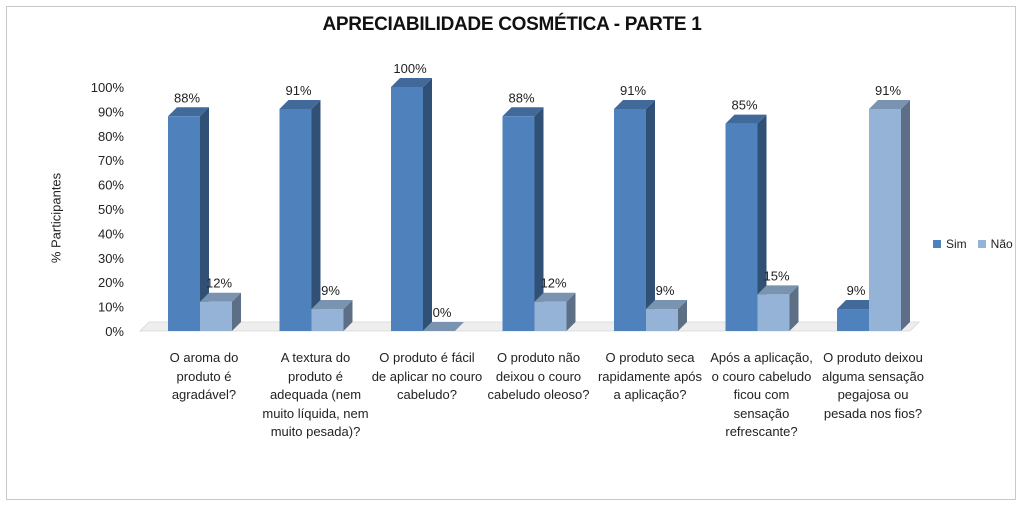 The width and height of the screenshot is (1024, 507). I want to click on bar-sim-3-top, so click(411, 82).